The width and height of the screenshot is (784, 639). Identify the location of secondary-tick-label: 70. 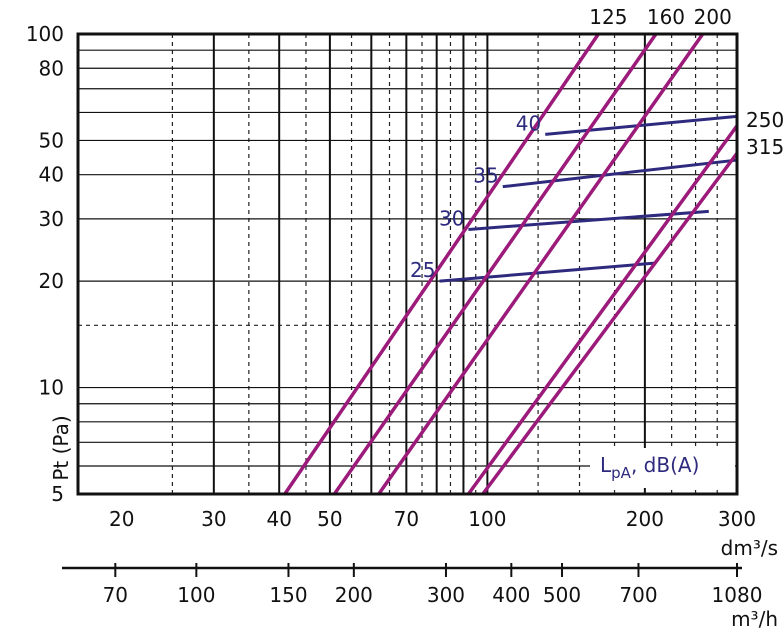
(115, 595).